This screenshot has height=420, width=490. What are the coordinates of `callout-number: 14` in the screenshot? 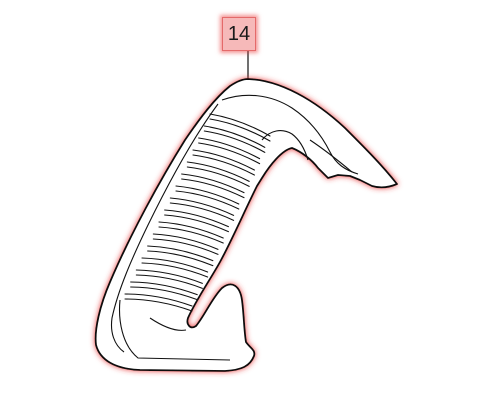 It's located at (239, 34).